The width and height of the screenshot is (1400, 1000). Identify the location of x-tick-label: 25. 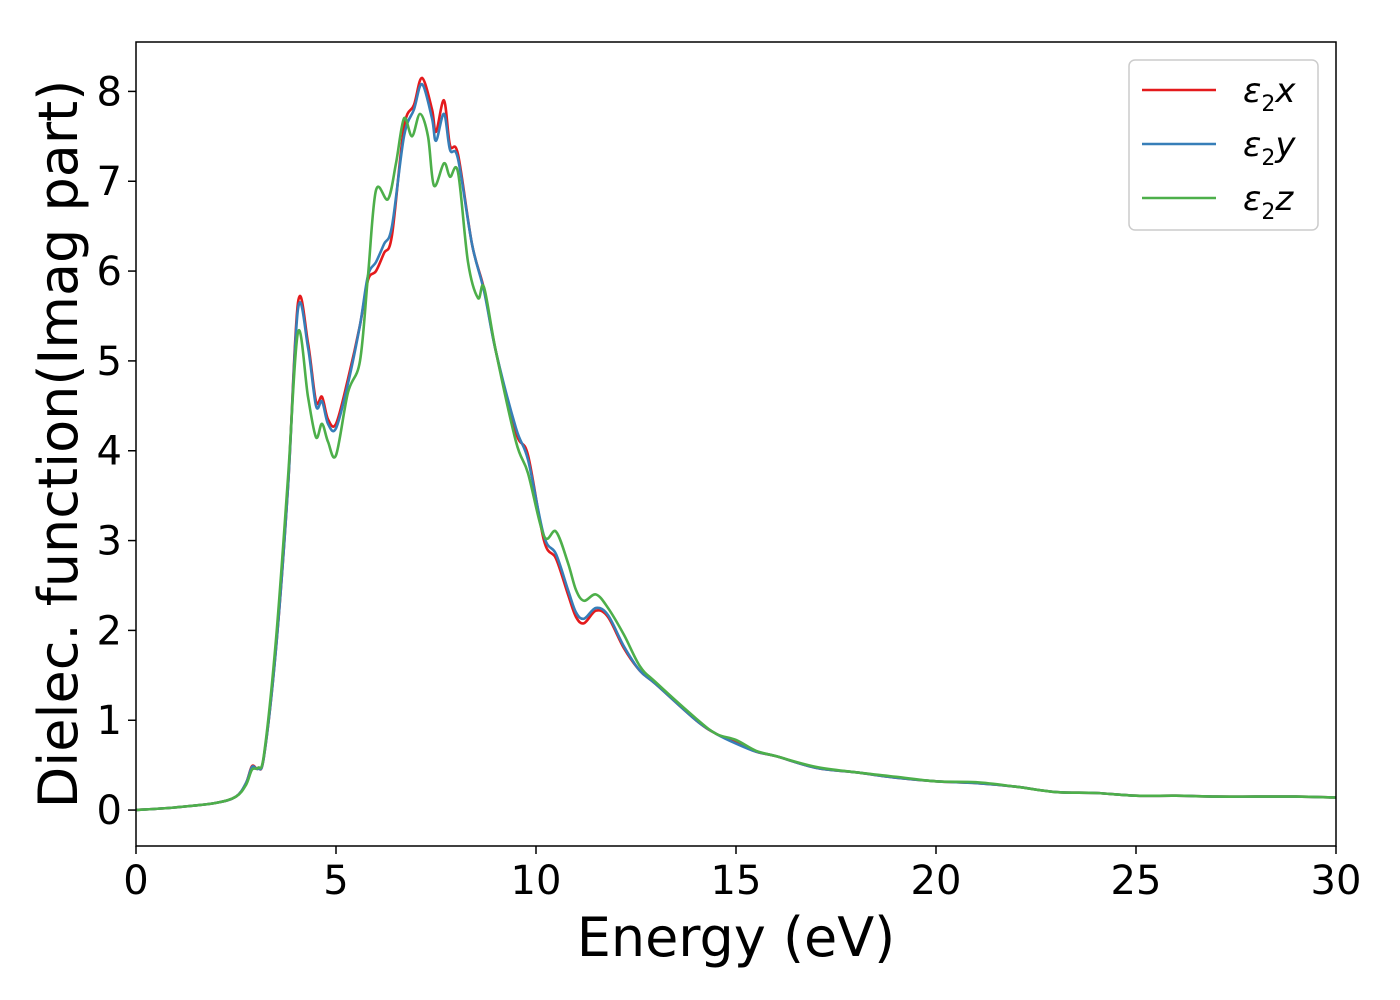
(1136, 881).